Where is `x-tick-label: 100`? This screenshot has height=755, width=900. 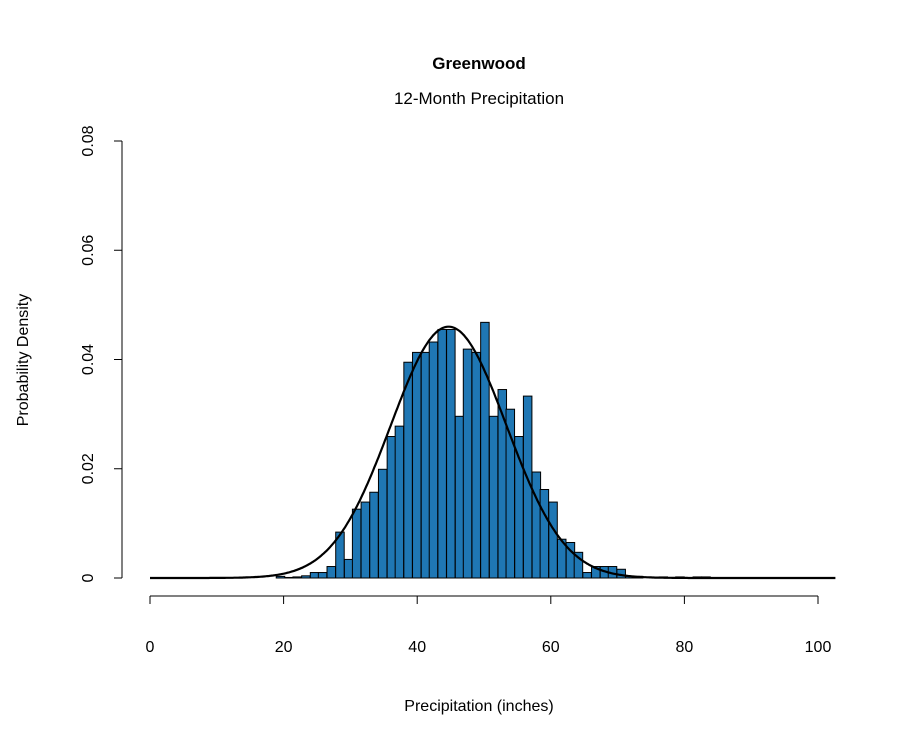
x-tick-label: 100 is located at coordinates (818, 647).